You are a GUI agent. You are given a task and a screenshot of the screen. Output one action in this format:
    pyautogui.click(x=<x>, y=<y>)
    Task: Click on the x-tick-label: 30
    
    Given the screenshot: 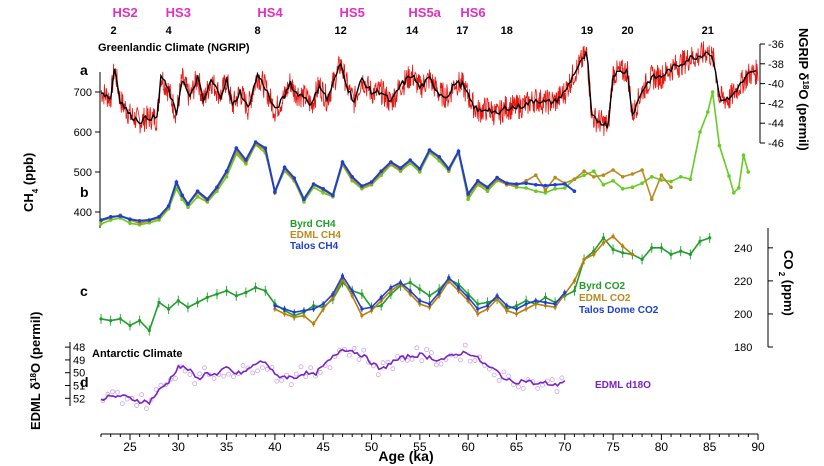 What is the action you would take?
    pyautogui.click(x=179, y=447)
    